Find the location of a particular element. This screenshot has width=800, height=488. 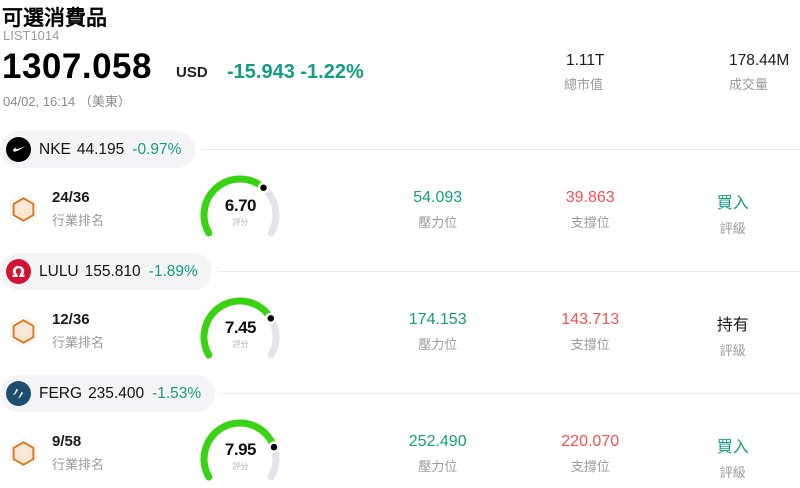

support-column: 143.713 支撐位 is located at coordinates (590, 330).